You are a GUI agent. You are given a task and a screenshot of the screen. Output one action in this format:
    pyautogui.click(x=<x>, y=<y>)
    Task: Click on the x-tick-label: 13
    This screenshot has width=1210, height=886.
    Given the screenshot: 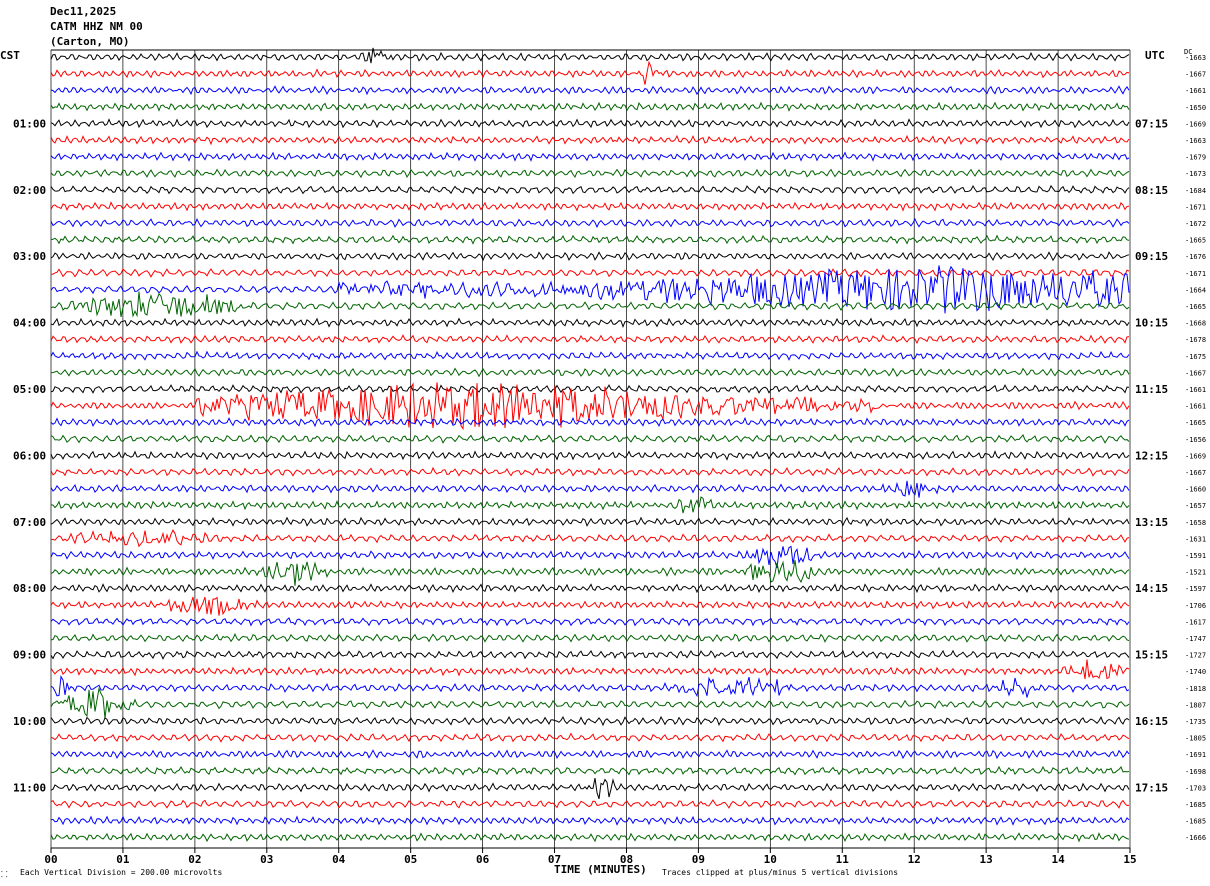 What is the action you would take?
    pyautogui.click(x=985, y=859)
    